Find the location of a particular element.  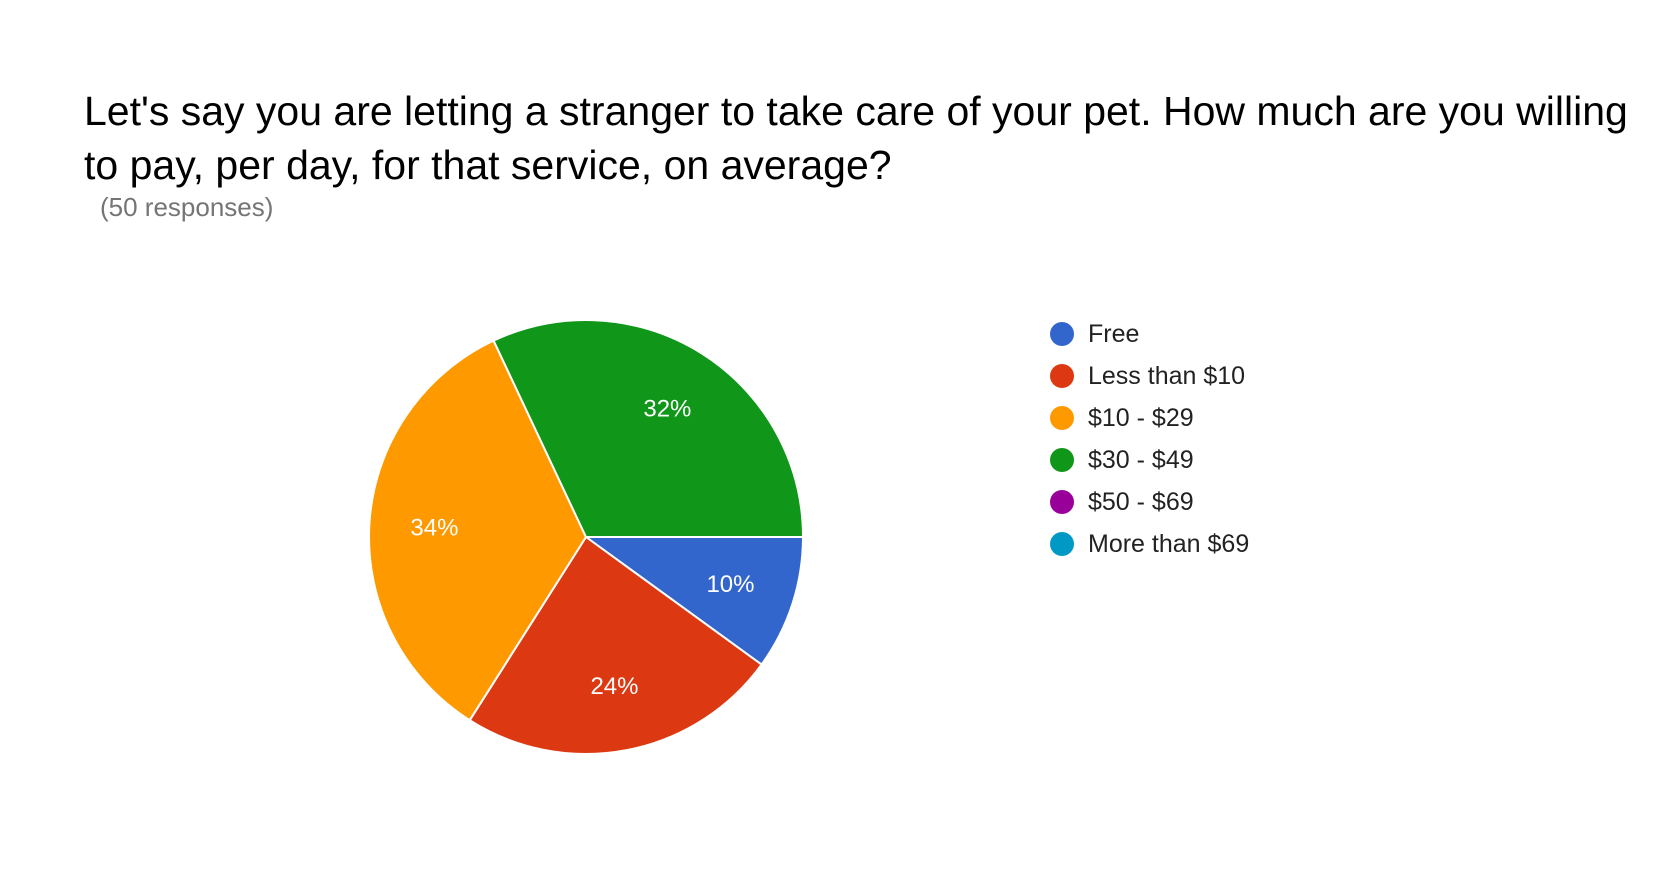

legend-item: Free is located at coordinates (1149, 334).